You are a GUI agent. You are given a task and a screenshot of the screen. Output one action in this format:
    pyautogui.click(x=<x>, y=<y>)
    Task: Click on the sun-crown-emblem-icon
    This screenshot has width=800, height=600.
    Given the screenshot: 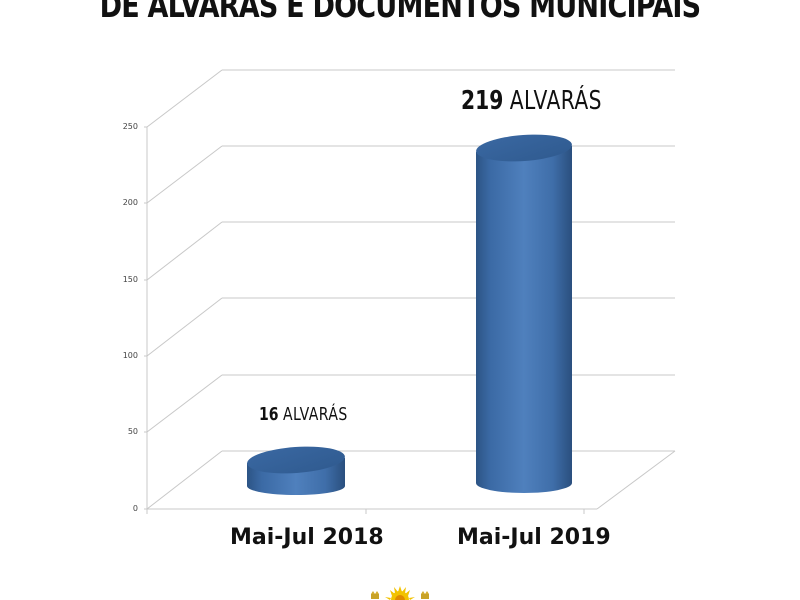 What is the action you would take?
    pyautogui.click(x=400, y=593)
    